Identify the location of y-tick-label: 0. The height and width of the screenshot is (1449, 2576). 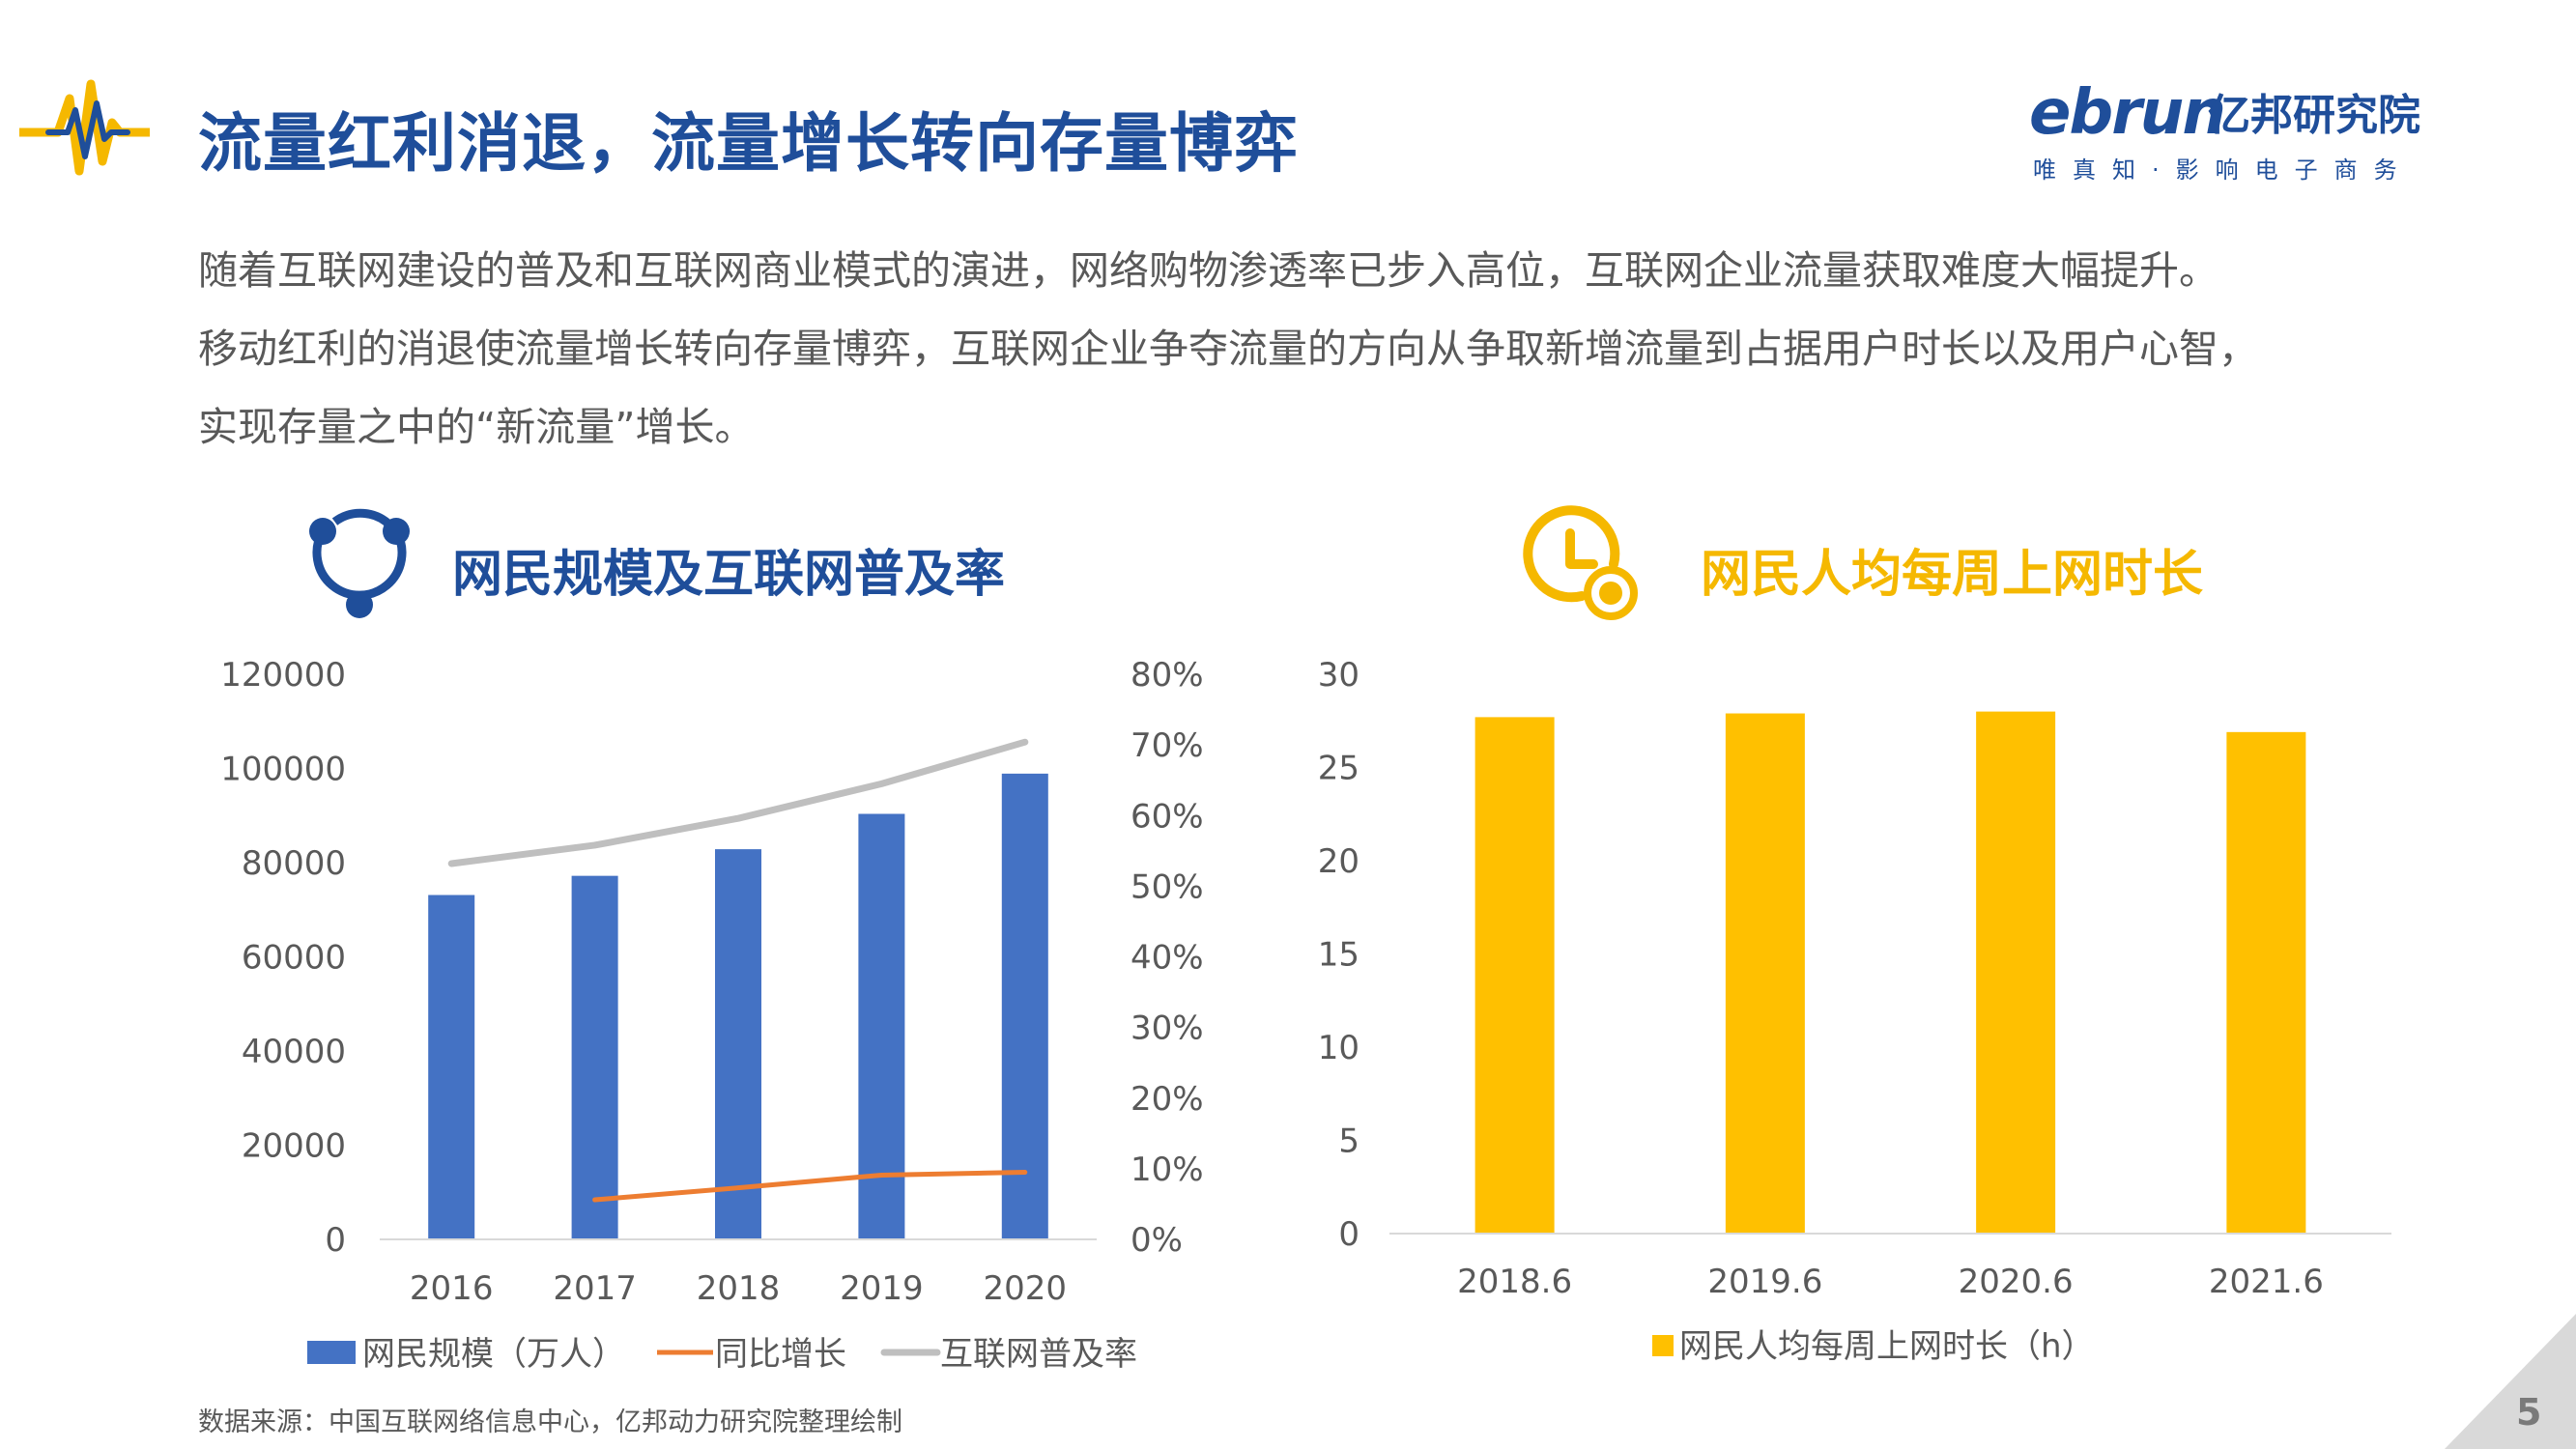
(1349, 1234).